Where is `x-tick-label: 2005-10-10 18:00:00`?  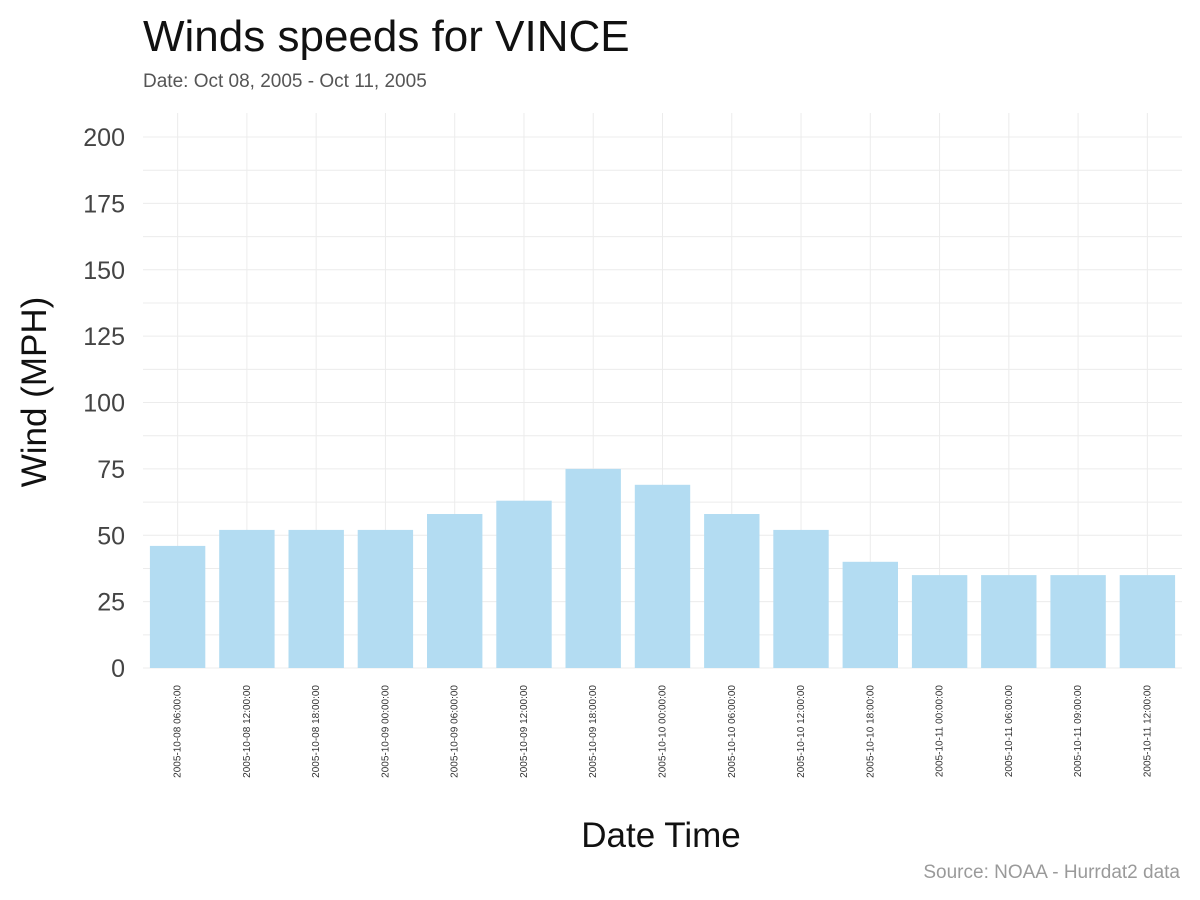
x-tick-label: 2005-10-10 18:00:00 is located at coordinates (870, 731).